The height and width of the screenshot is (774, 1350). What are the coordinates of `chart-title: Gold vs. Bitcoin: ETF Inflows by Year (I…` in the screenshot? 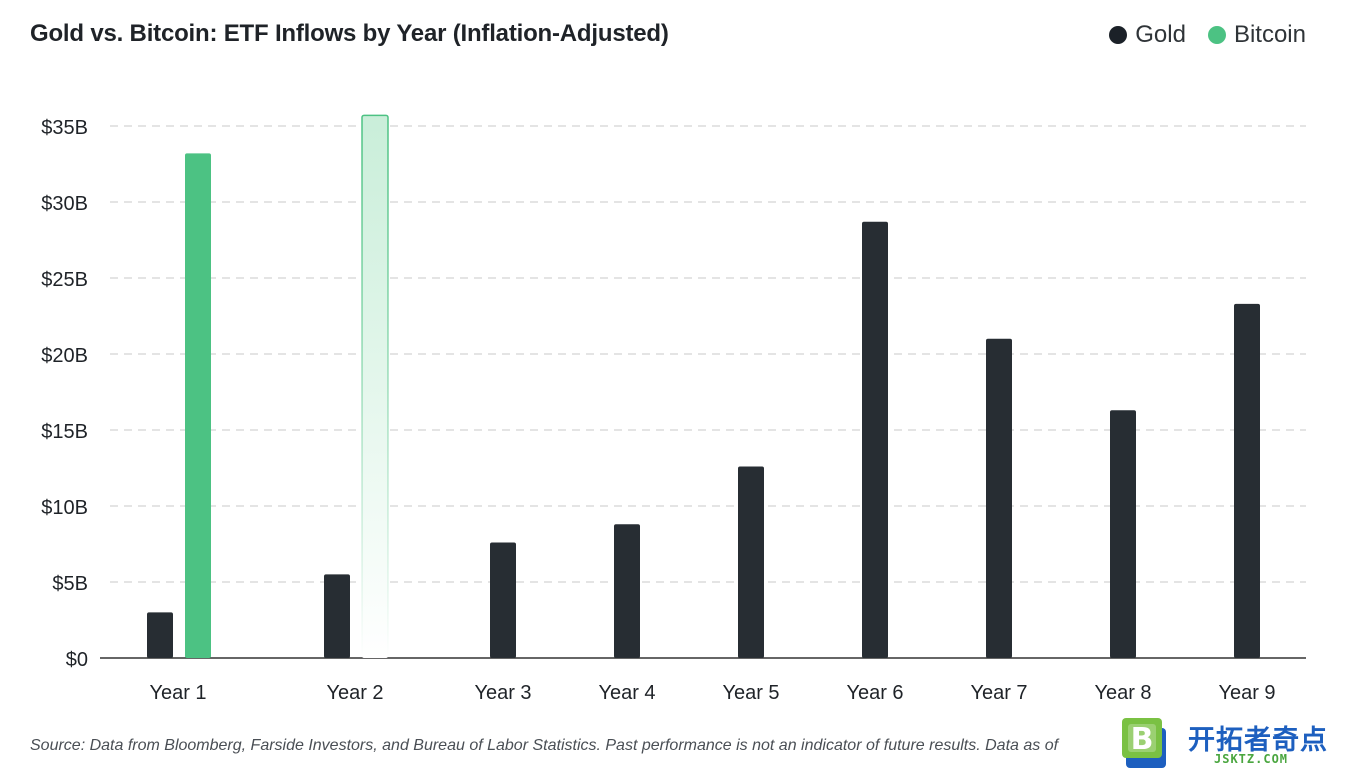 It's located at (349, 33).